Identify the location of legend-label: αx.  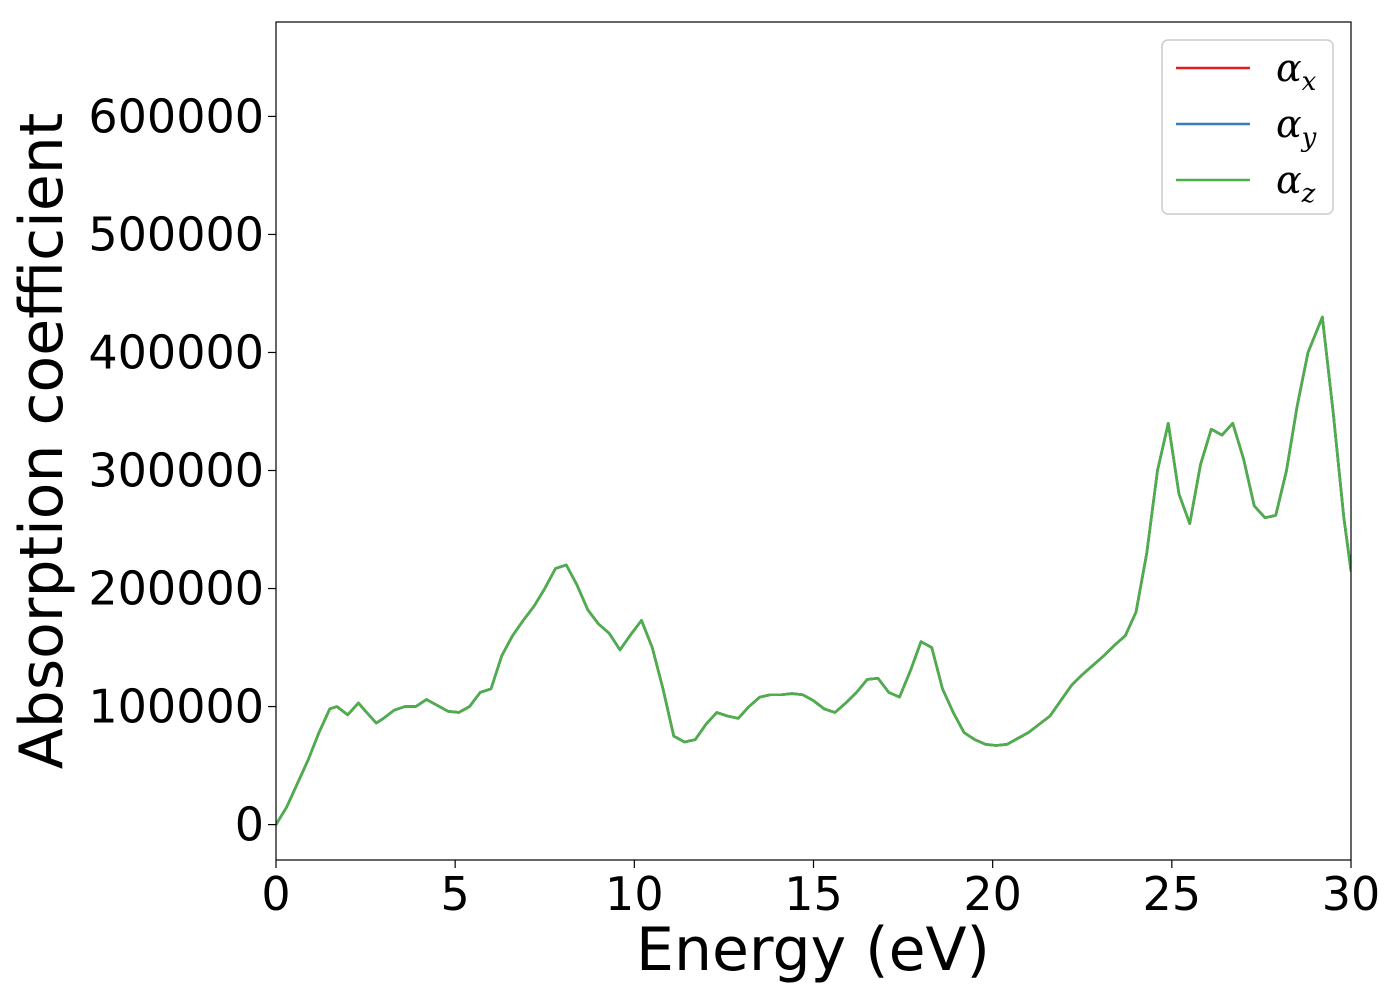
(1296, 71).